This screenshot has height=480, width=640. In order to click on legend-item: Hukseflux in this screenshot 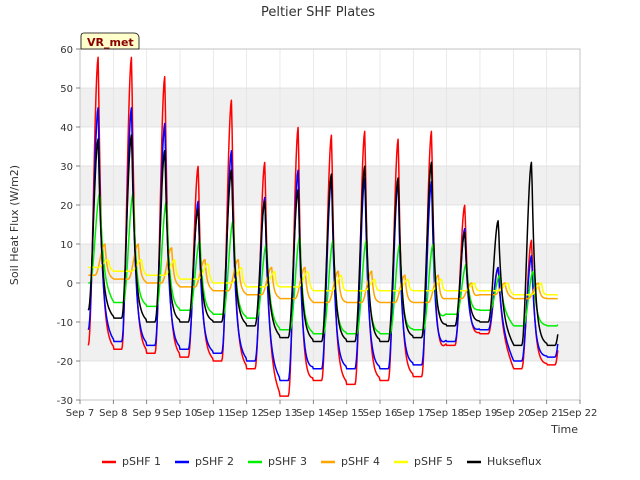, I will do `click(504, 461)`.